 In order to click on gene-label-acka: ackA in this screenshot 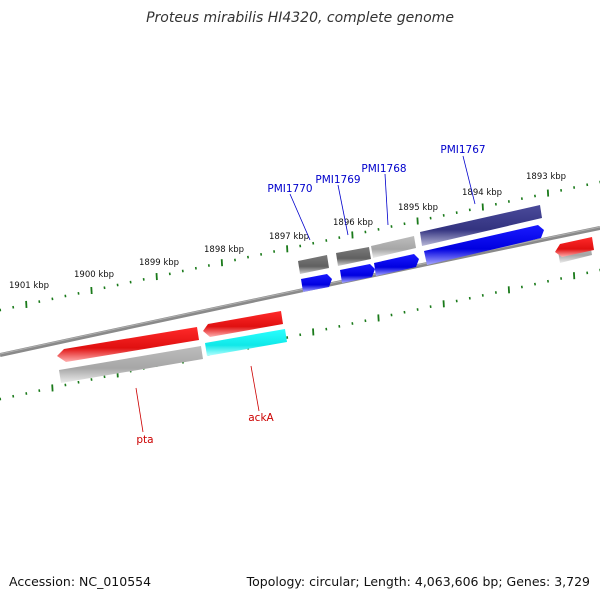, I will do `click(261, 418)`.